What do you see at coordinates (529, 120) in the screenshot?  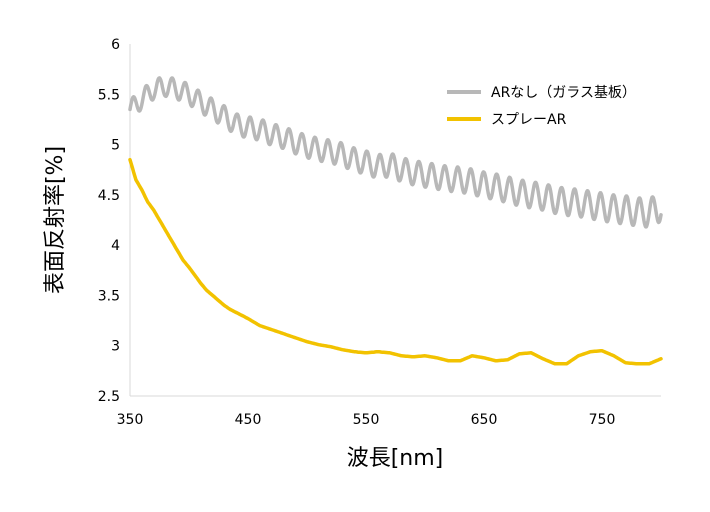 I see `legend-label-spray: スプレーAR` at bounding box center [529, 120].